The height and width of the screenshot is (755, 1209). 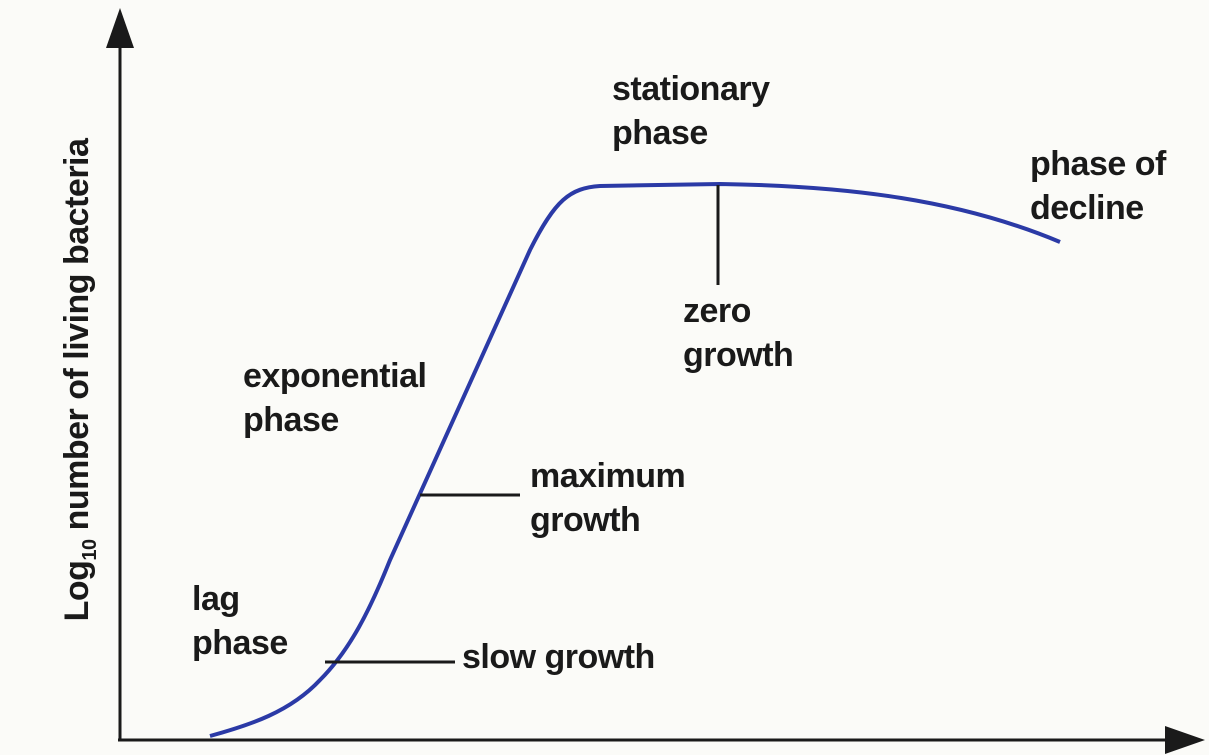 I want to click on phase-label: stationary, so click(x=691, y=89).